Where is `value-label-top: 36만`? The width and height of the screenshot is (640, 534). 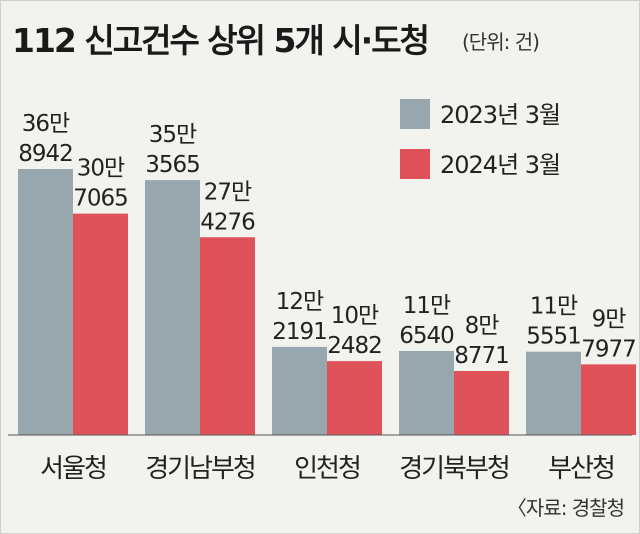
value-label-top: 36만 is located at coordinates (46, 124).